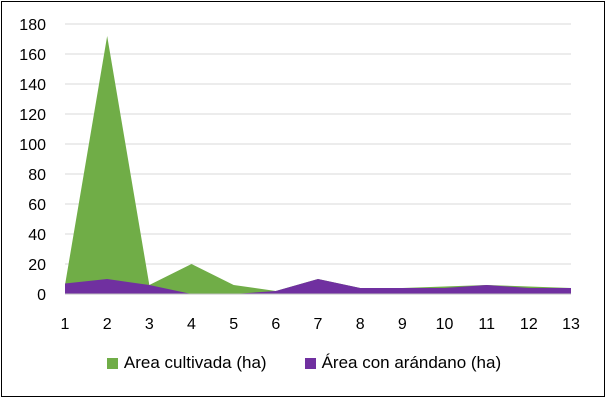 The image size is (608, 400). Describe the element at coordinates (233, 324) in the screenshot. I see `x-tick-label-5: 5` at that location.